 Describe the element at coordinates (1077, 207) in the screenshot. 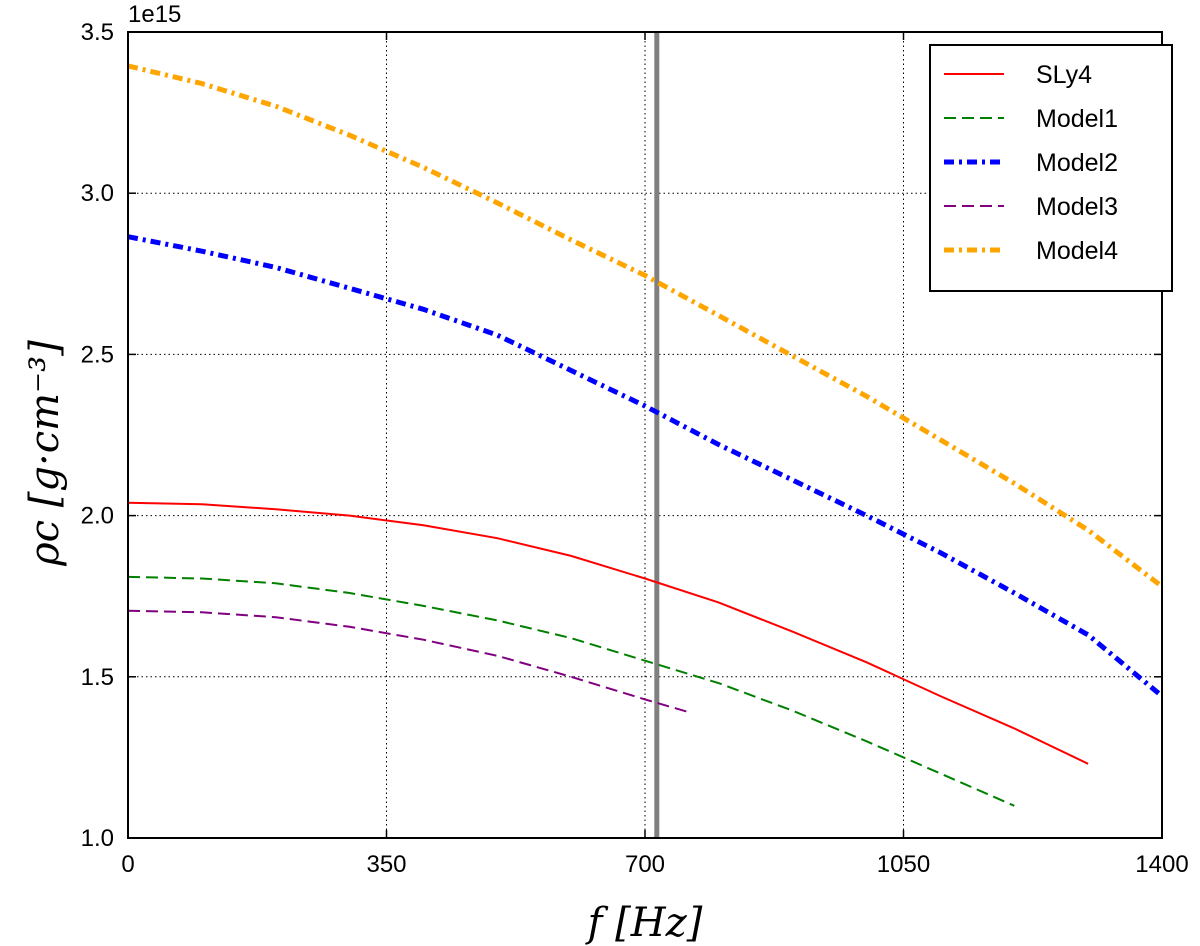

I see `legend-label-model3: Model3` at that location.